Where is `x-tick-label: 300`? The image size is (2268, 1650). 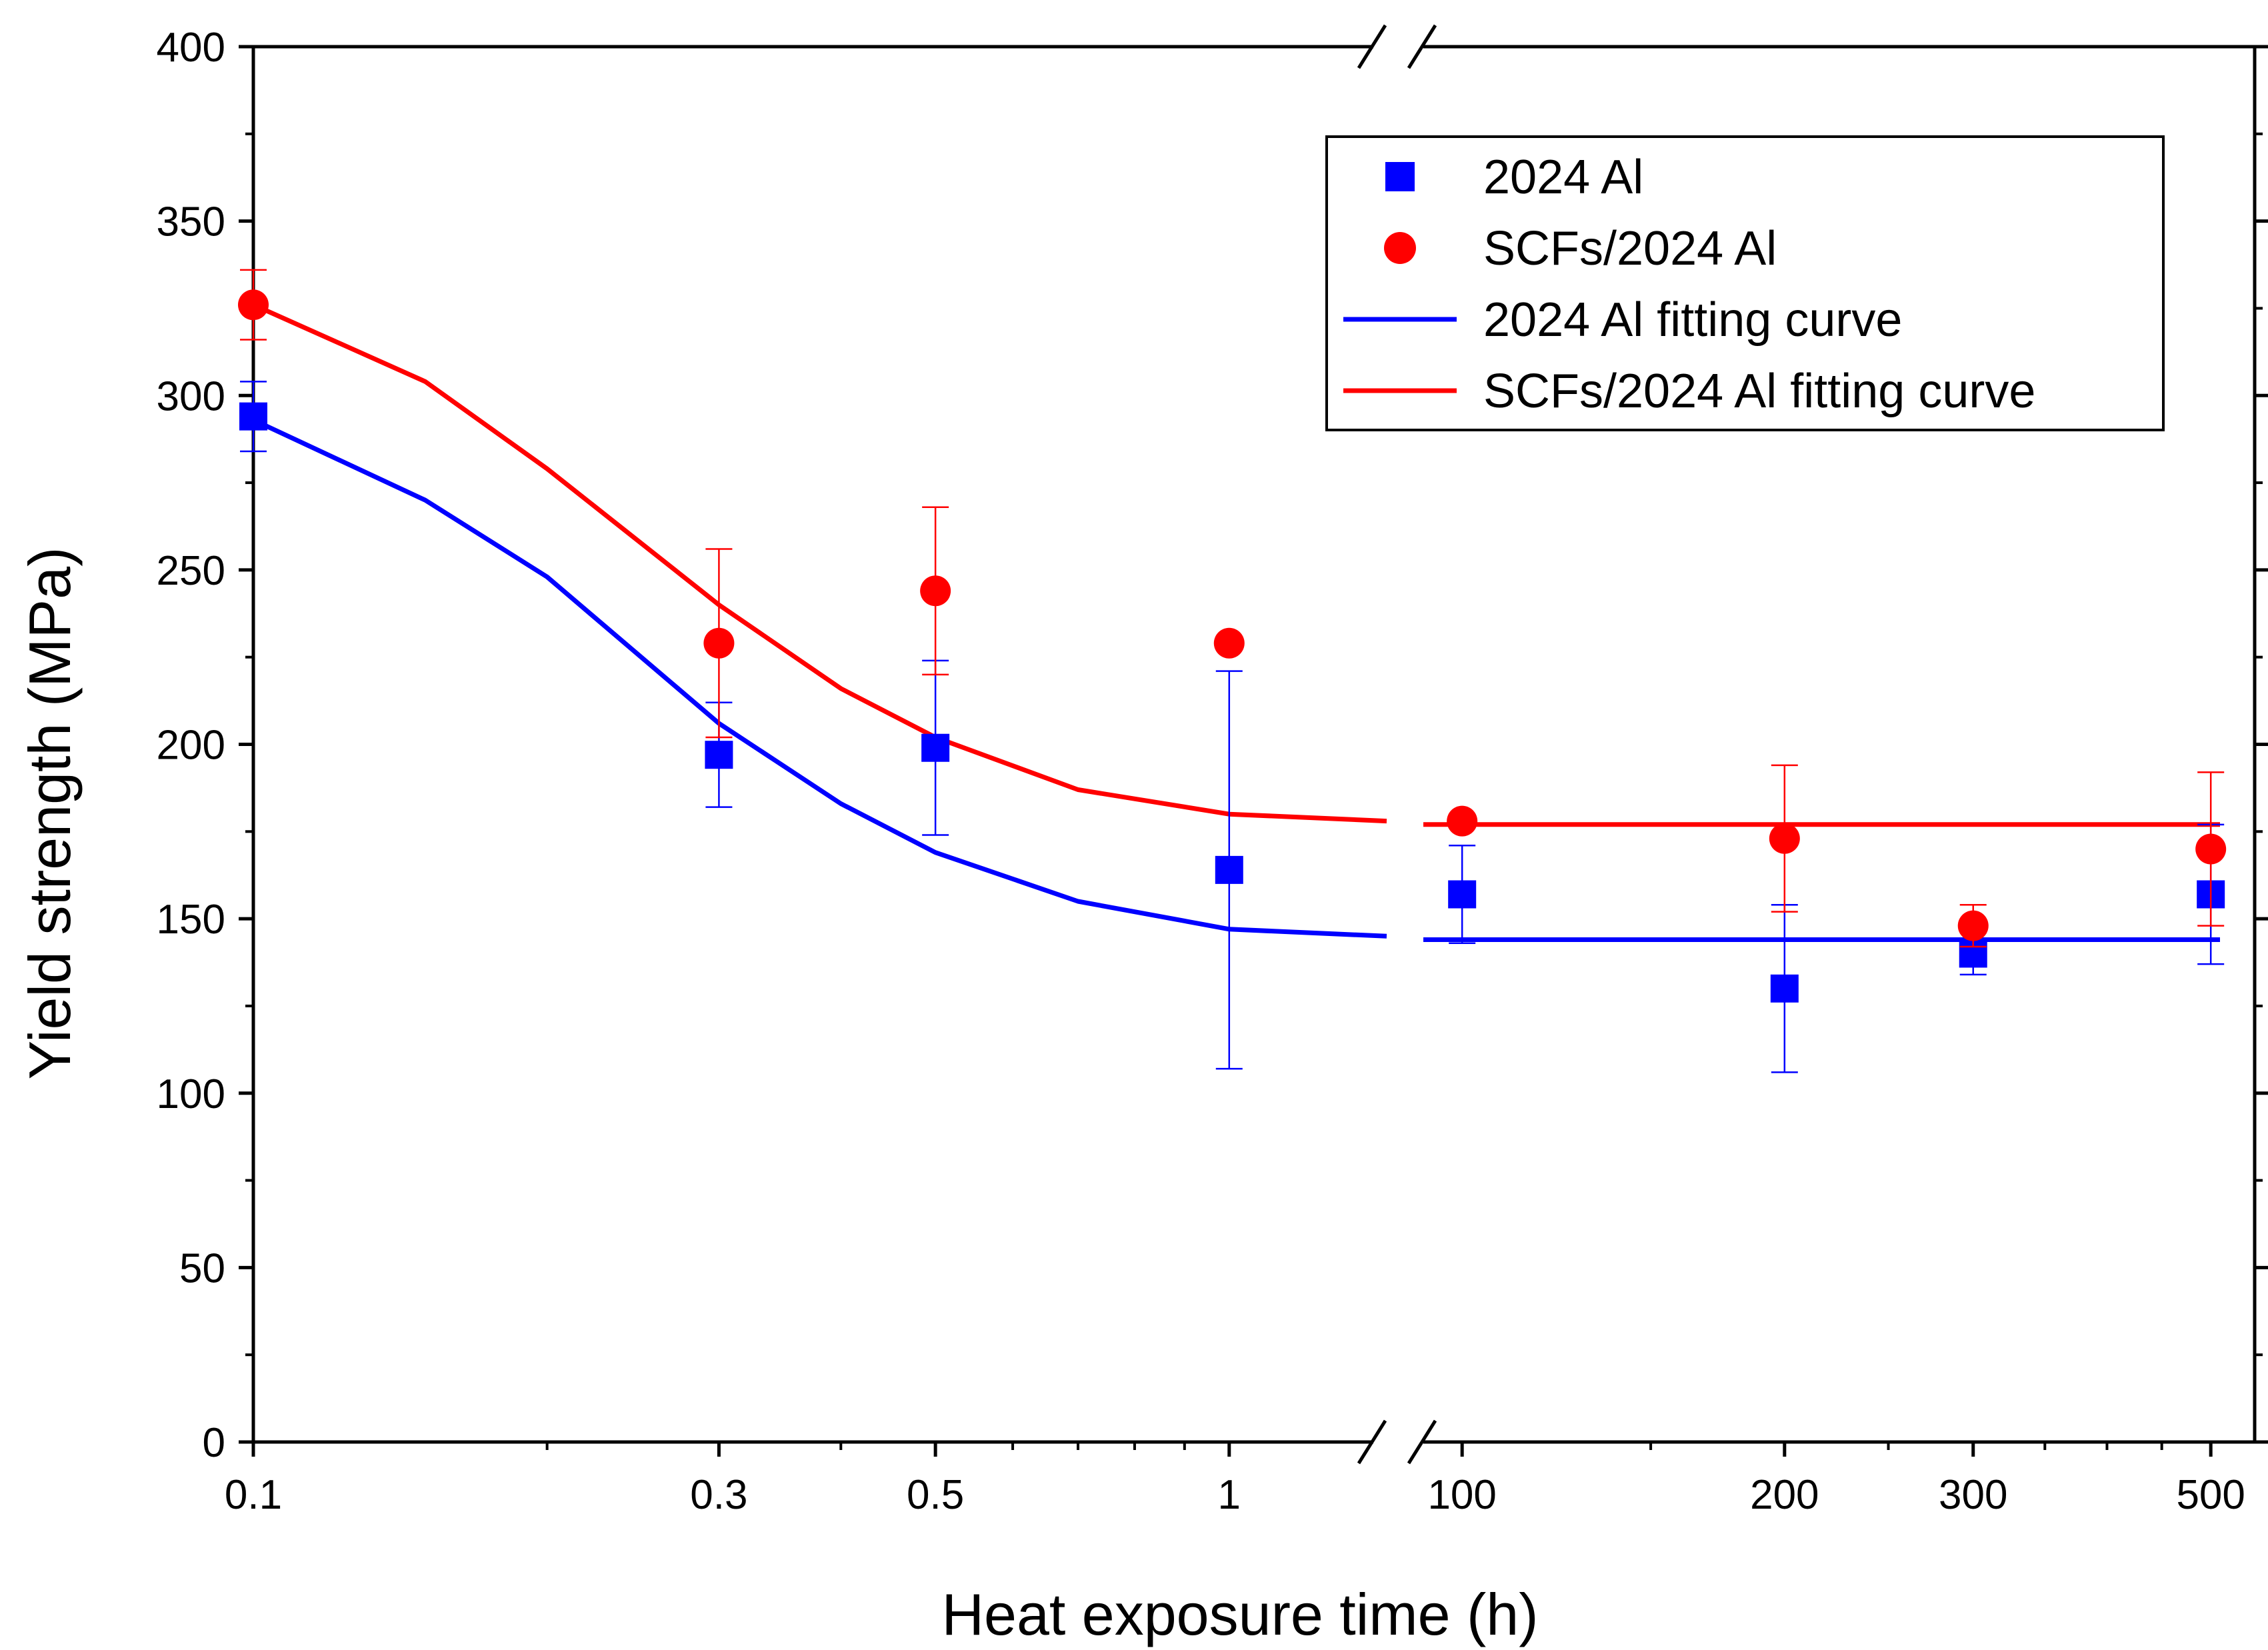 x-tick-label: 300 is located at coordinates (1973, 1495).